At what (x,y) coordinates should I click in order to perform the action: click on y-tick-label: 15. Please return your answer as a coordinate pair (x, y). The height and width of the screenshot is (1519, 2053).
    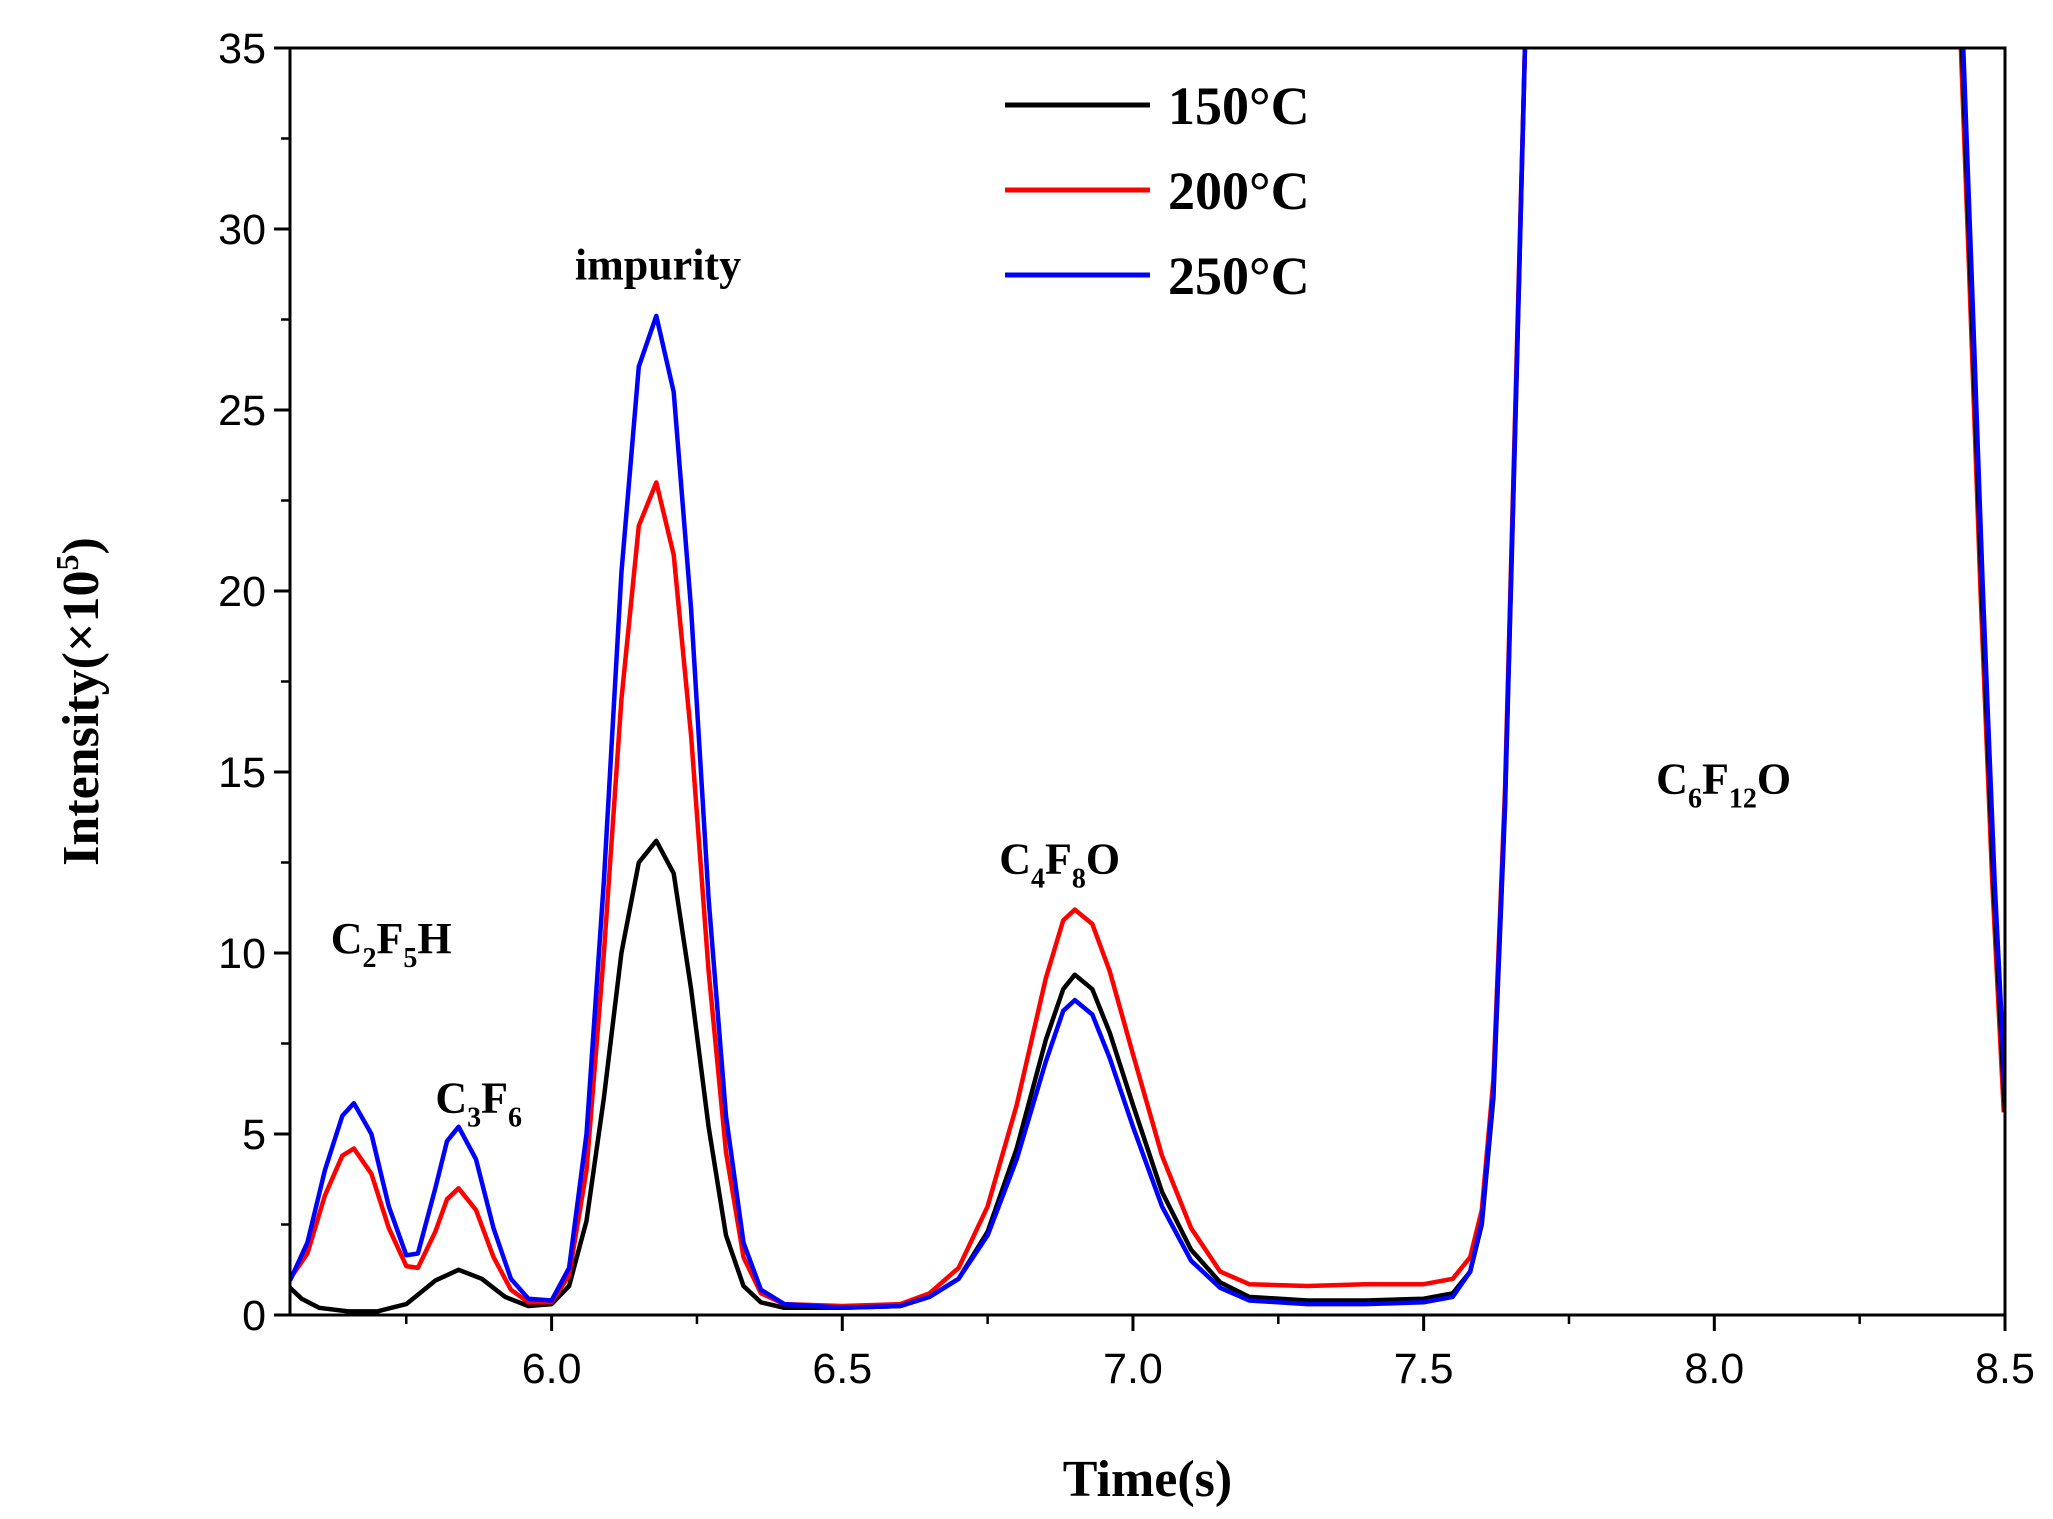
    Looking at the image, I should click on (242, 773).